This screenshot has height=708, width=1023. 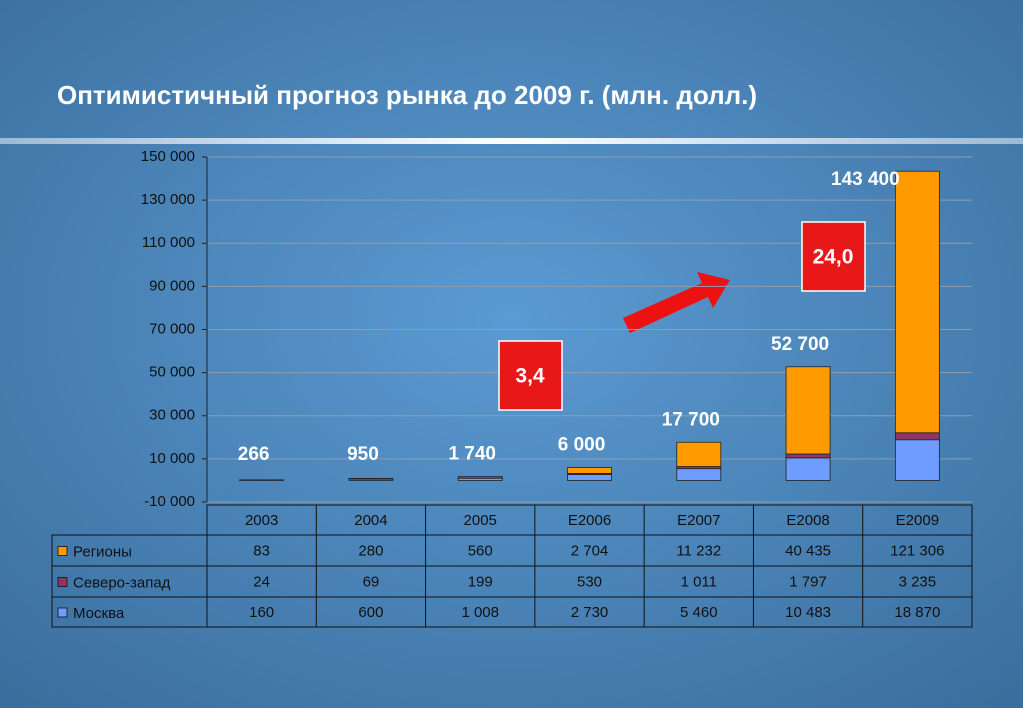 What do you see at coordinates (122, 582) in the screenshot?
I see `legend-label: Северо-запад` at bounding box center [122, 582].